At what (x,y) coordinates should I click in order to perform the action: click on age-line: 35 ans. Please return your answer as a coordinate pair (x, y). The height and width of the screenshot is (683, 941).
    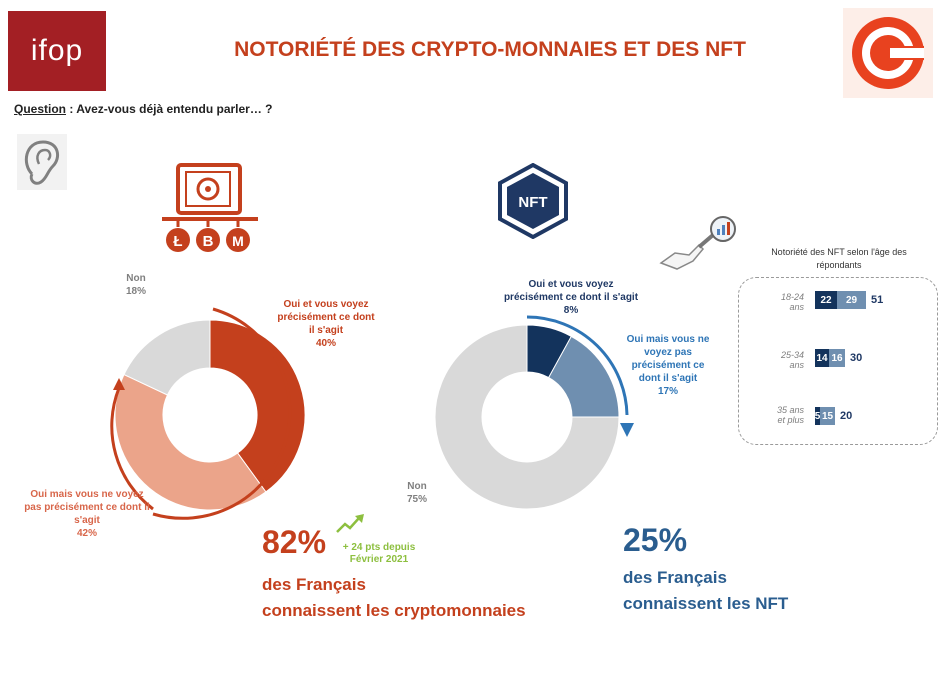
    Looking at the image, I should click on (790, 410).